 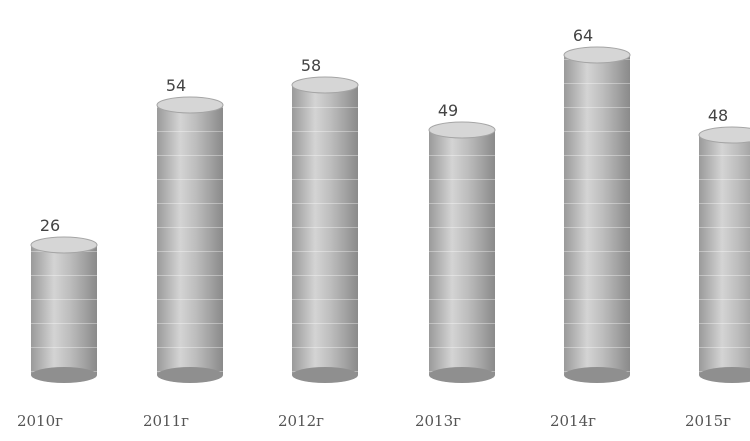 What do you see at coordinates (176, 85) in the screenshot?
I see `data-label: 54` at bounding box center [176, 85].